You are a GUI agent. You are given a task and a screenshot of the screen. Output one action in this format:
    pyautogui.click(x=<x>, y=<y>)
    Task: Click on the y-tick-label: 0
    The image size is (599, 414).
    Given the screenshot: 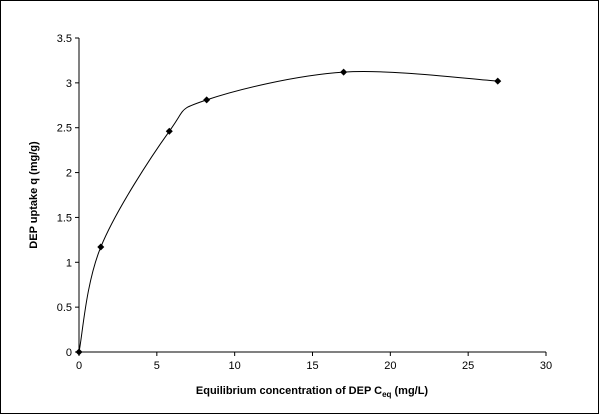 What is the action you would take?
    pyautogui.click(x=69, y=353)
    